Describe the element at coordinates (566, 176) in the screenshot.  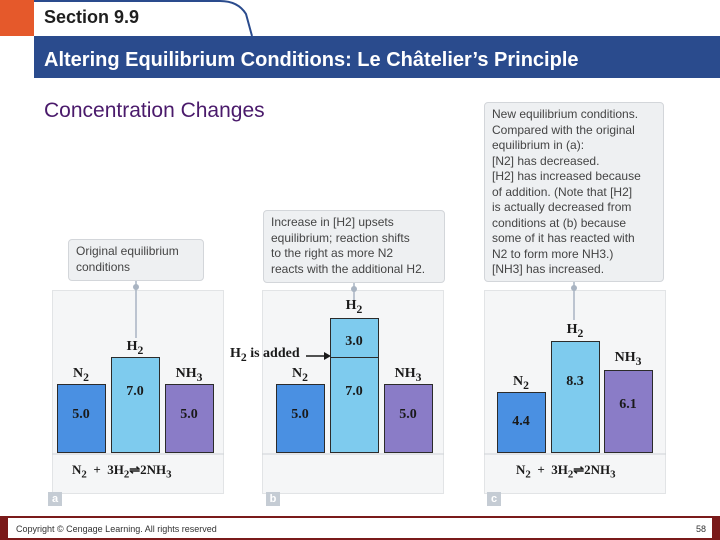
I see `callout-line: [H2] has increased because` at that location.